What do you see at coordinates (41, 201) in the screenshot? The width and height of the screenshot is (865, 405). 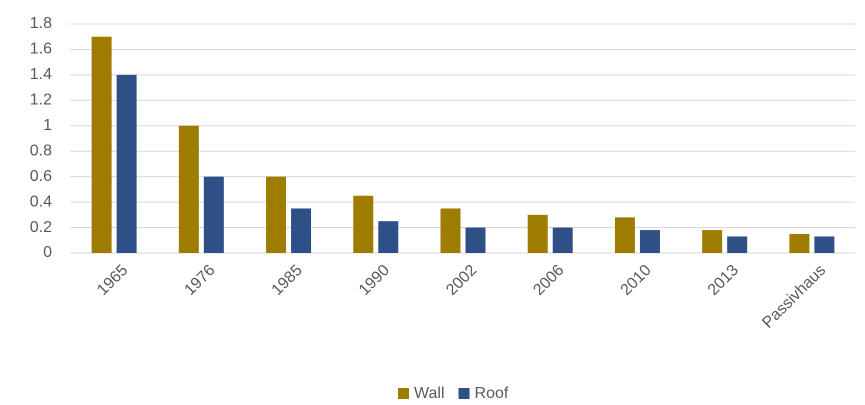 I see `y-tick-label: 0.4` at bounding box center [41, 201].